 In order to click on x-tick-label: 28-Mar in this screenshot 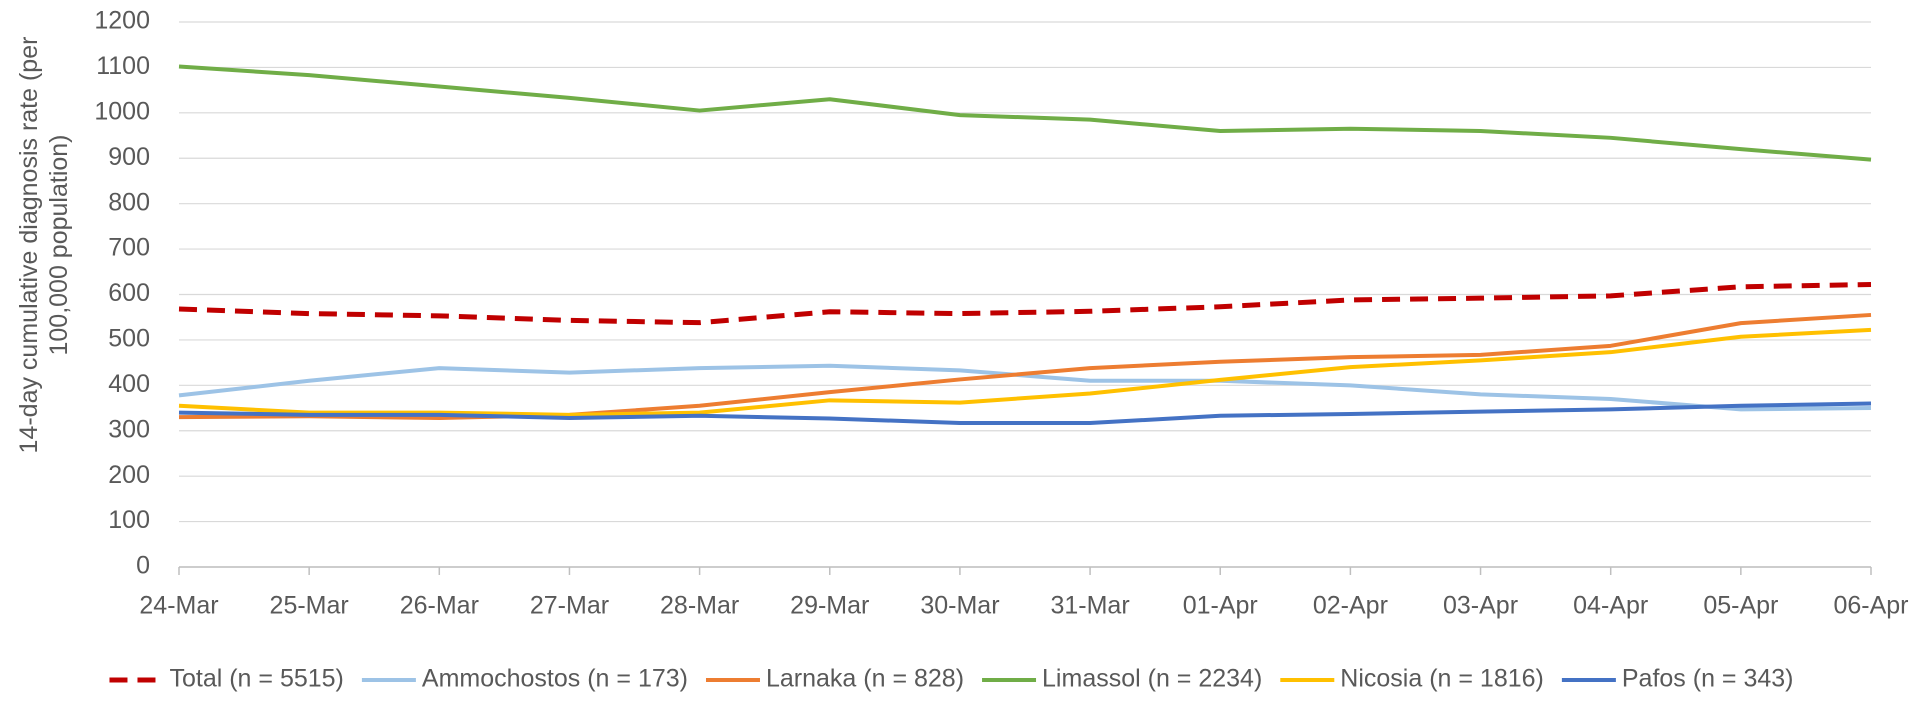, I will do `click(699, 606)`.